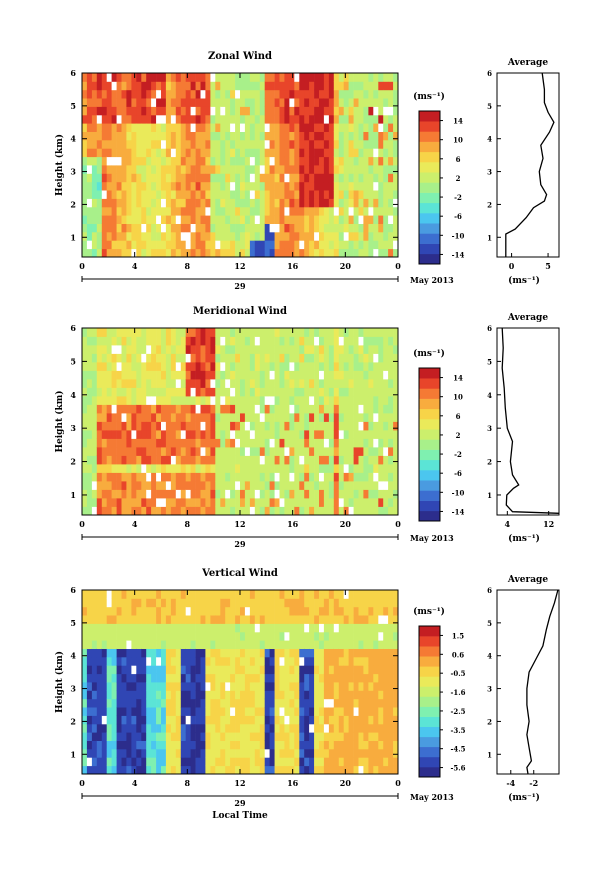  I want to click on x-tick-label: 8, so click(188, 524).